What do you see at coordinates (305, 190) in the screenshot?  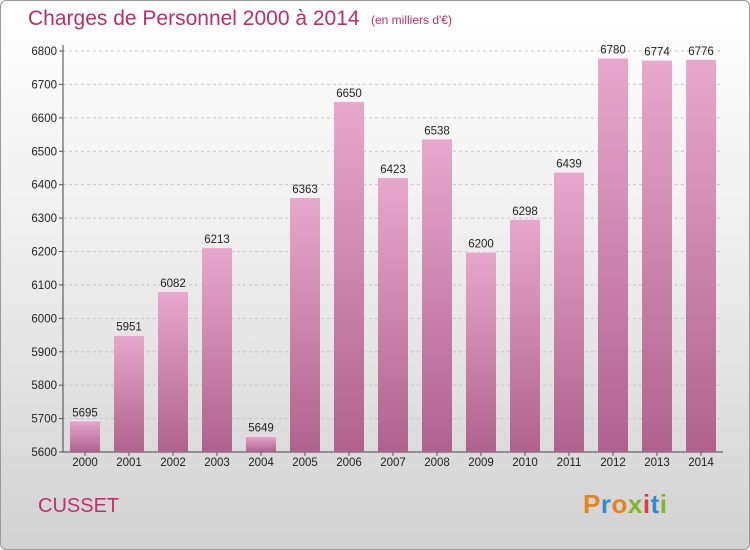 I see `data-label: 6363` at bounding box center [305, 190].